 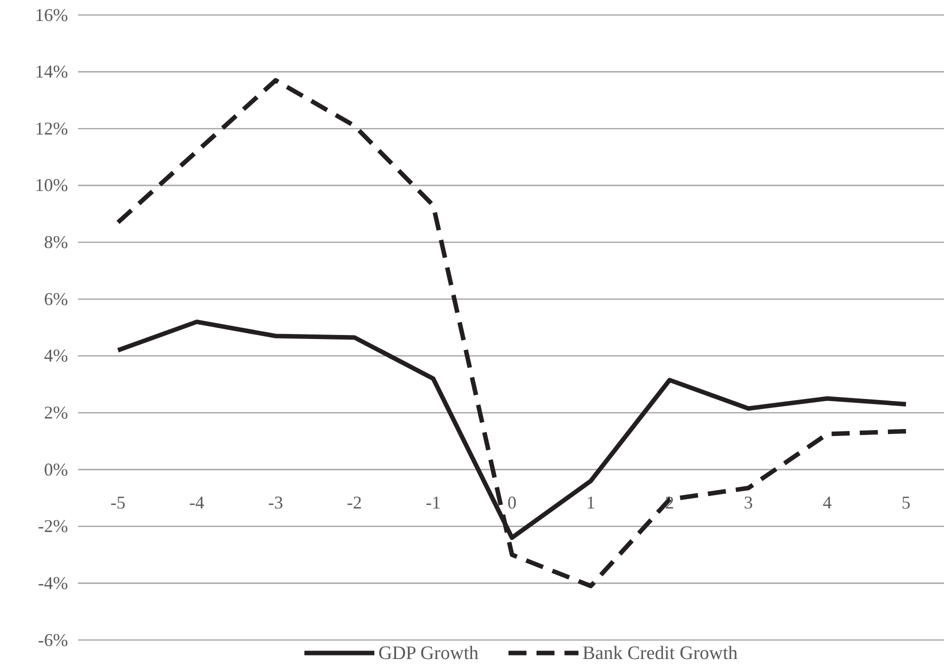 What do you see at coordinates (56, 469) in the screenshot?
I see `y-tick-label: 0%` at bounding box center [56, 469].